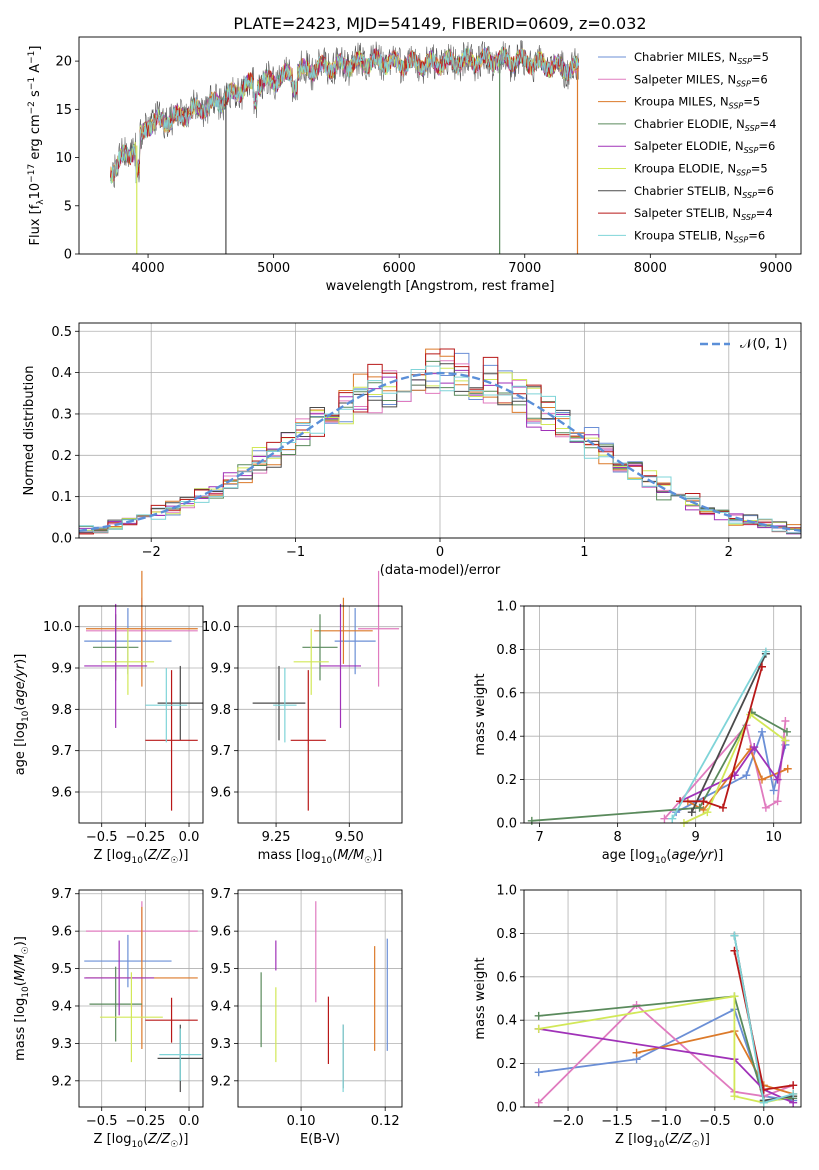  What do you see at coordinates (301, 1121) in the screenshot?
I see `mass-vs-EBV-xtick-label: 0.10` at bounding box center [301, 1121].